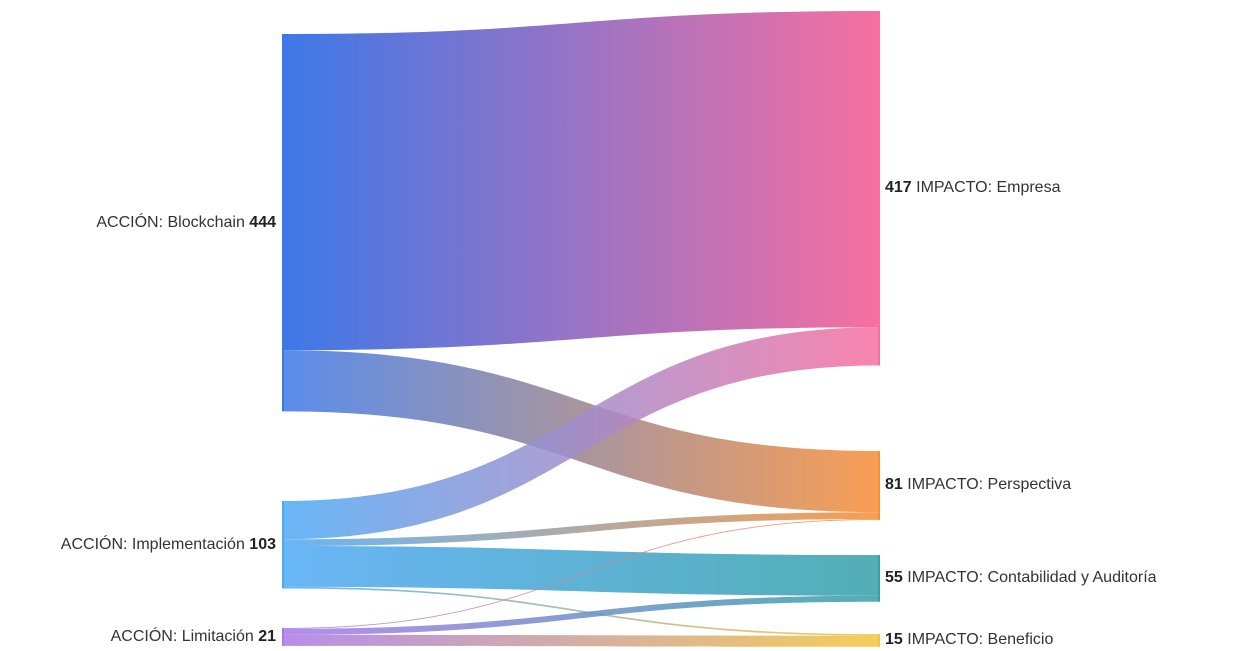 Image resolution: width=1240 pixels, height=651 pixels. Describe the element at coordinates (581, 571) in the screenshot. I see `link-implementacion-contabilidad` at that location.